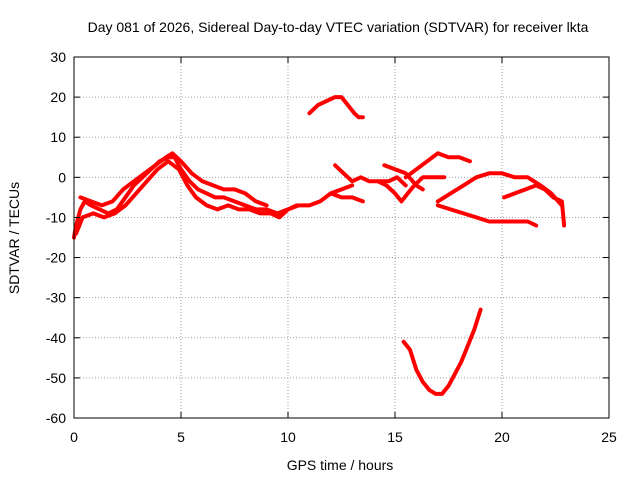  Describe the element at coordinates (609, 437) in the screenshot. I see `x-tick-label: 25` at that location.